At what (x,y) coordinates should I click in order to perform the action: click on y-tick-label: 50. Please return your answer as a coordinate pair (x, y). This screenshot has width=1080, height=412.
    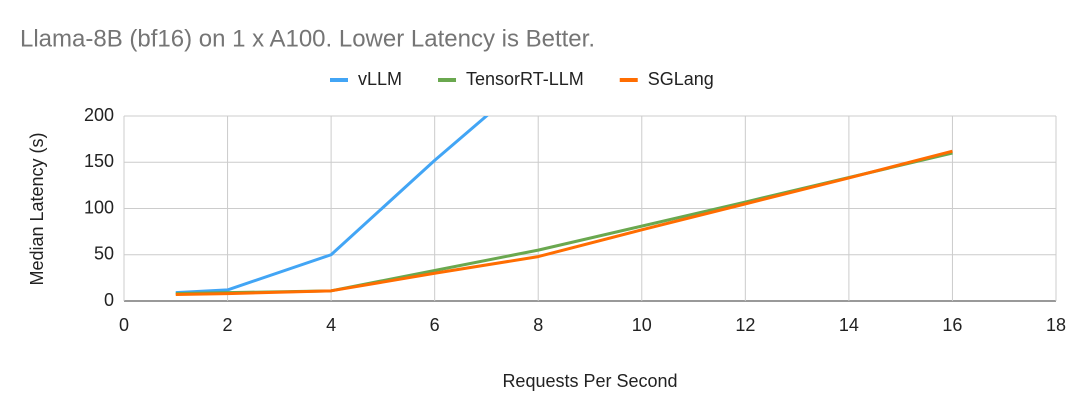
    Looking at the image, I should click on (104, 254).